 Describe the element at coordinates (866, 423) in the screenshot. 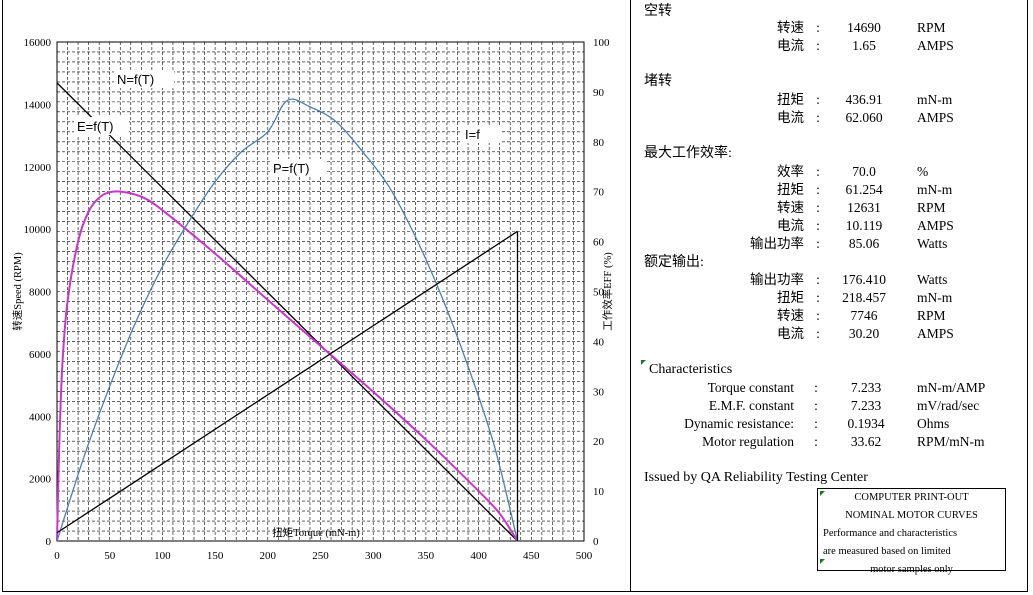

I see `spec-value: 0.1934` at that location.